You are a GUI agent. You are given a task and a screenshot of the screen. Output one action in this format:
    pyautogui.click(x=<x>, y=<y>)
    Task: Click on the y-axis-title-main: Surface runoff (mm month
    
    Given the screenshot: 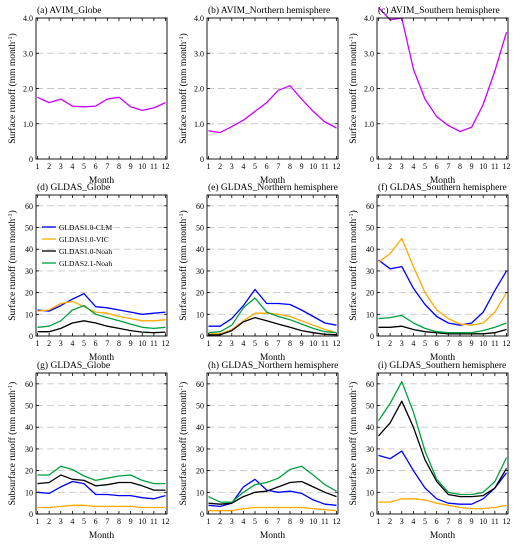 What is the action you would take?
    pyautogui.click(x=12, y=93)
    